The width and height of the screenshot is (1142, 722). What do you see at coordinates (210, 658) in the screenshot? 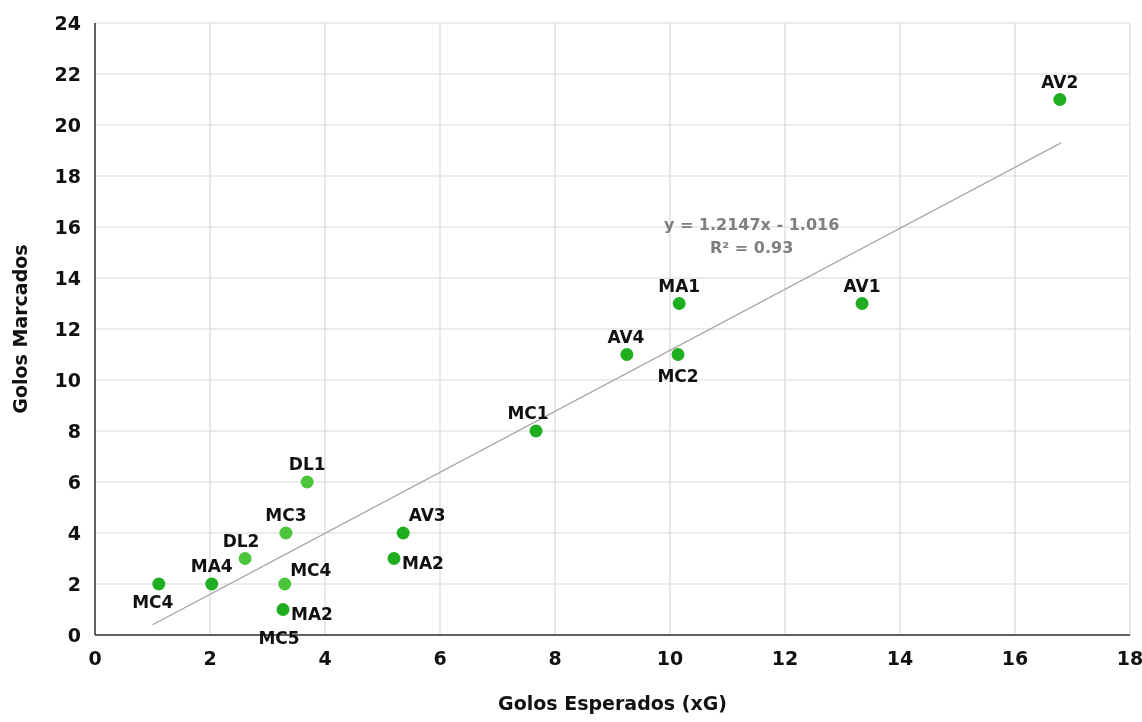
I see `x-tick-label: 2` at bounding box center [210, 658].